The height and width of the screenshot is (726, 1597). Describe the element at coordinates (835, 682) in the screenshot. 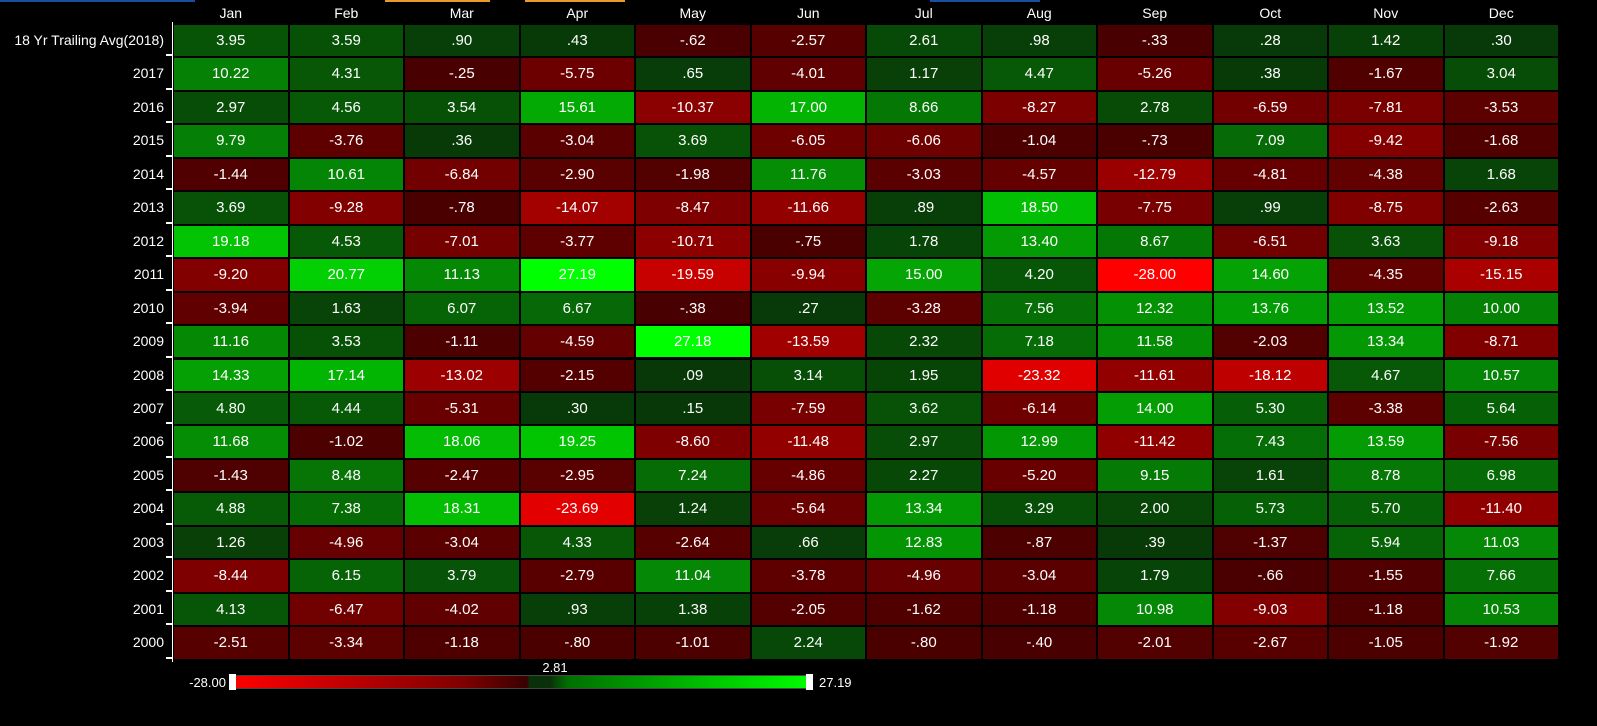

I see `legend-max: 27.19` at that location.